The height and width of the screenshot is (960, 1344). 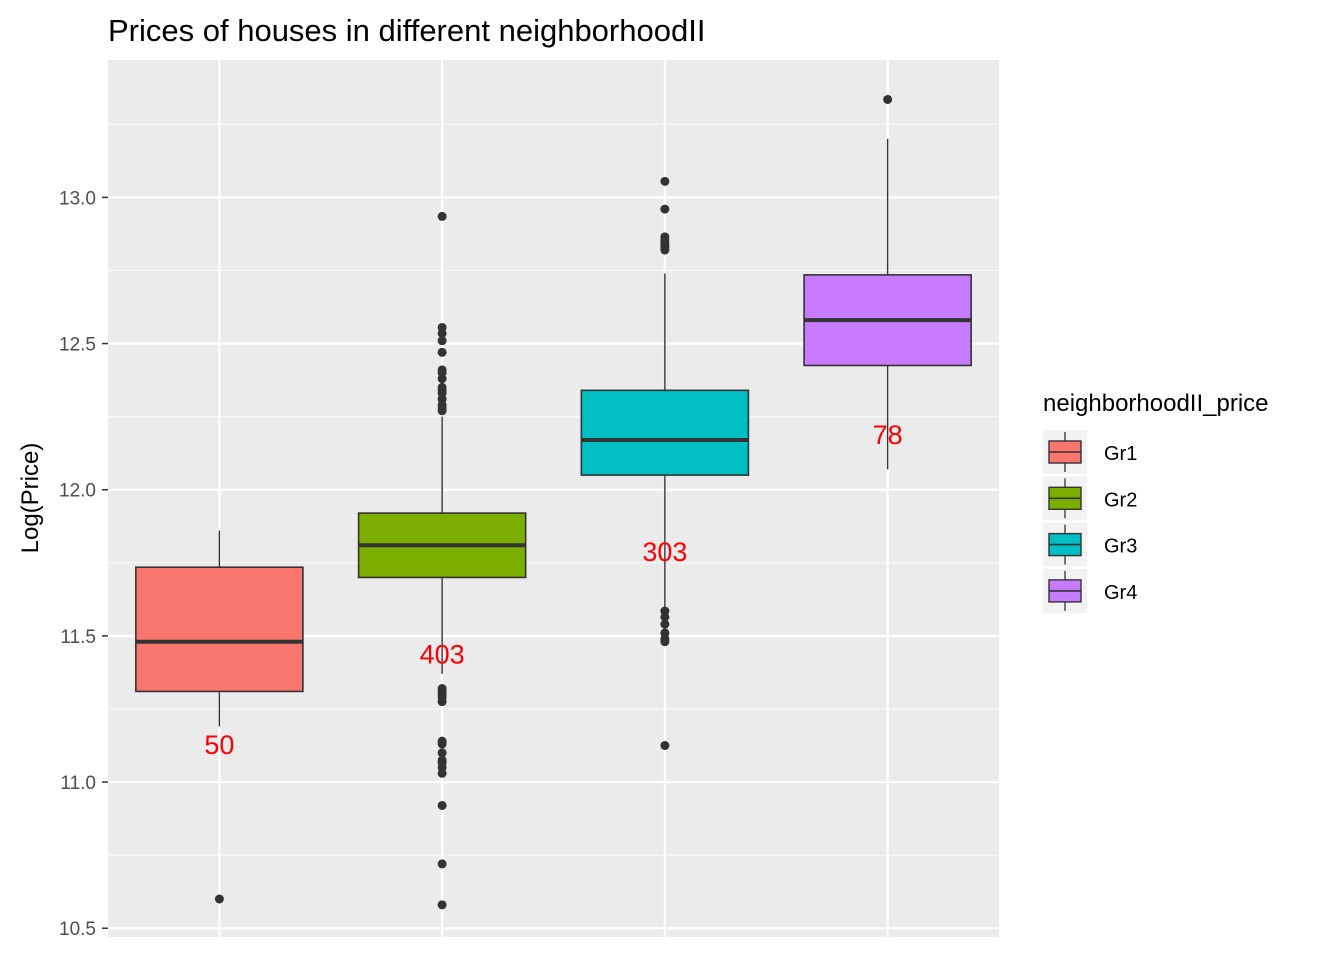 I want to click on legend-item-gr1: Gr1, so click(x=1090, y=452).